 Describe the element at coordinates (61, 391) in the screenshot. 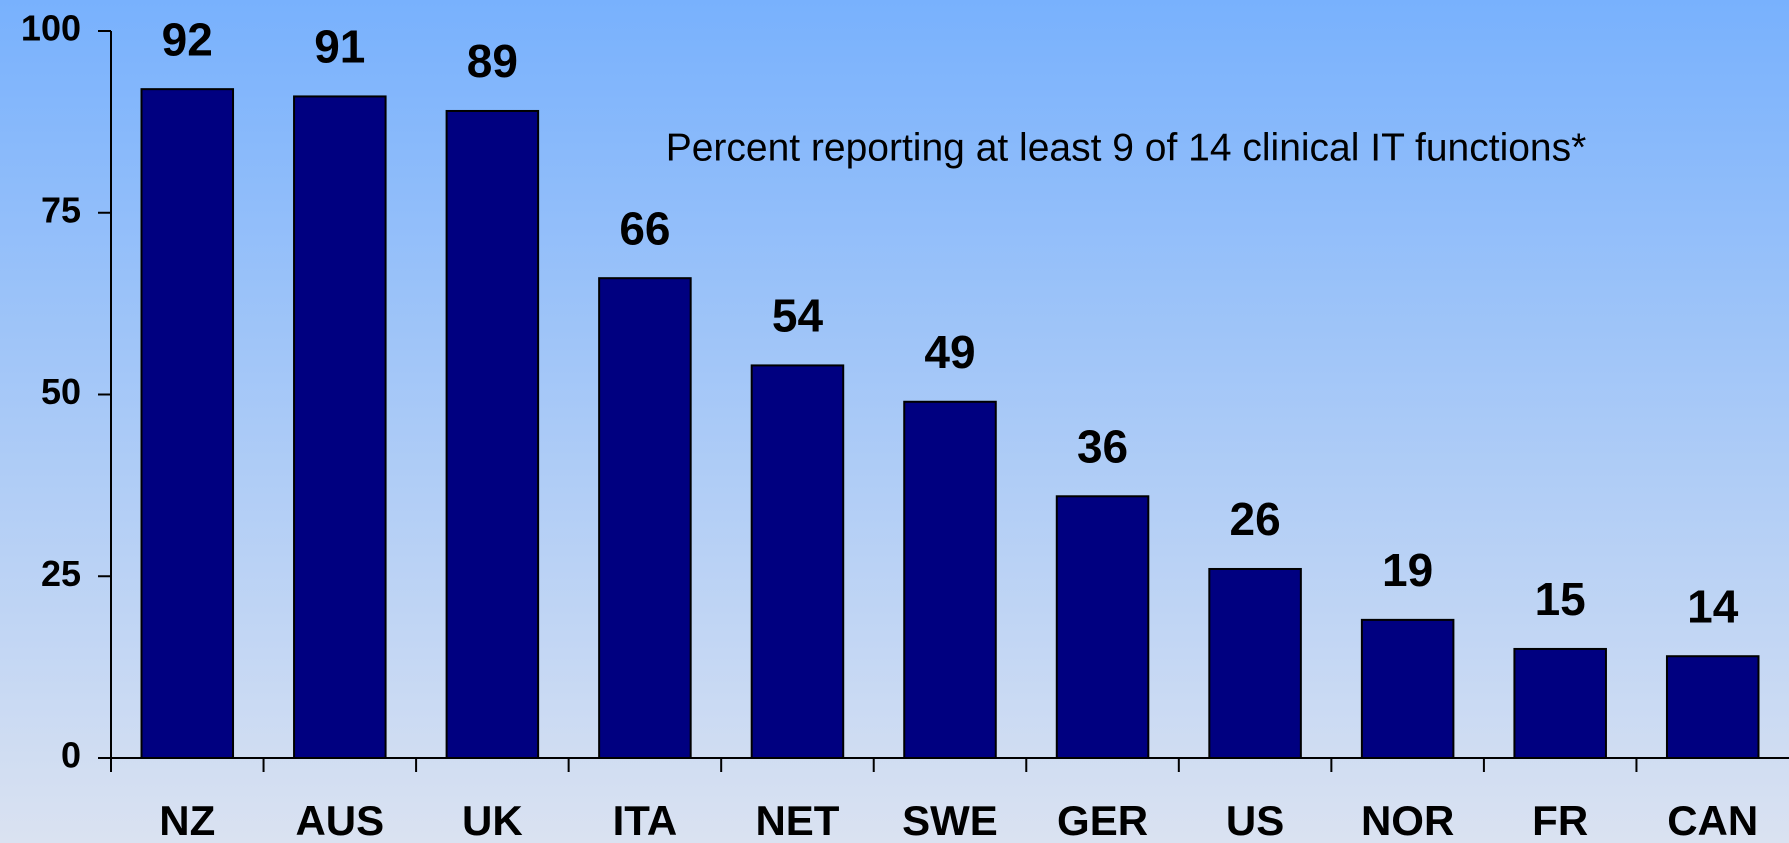

I see `y-tick-label: 50` at that location.